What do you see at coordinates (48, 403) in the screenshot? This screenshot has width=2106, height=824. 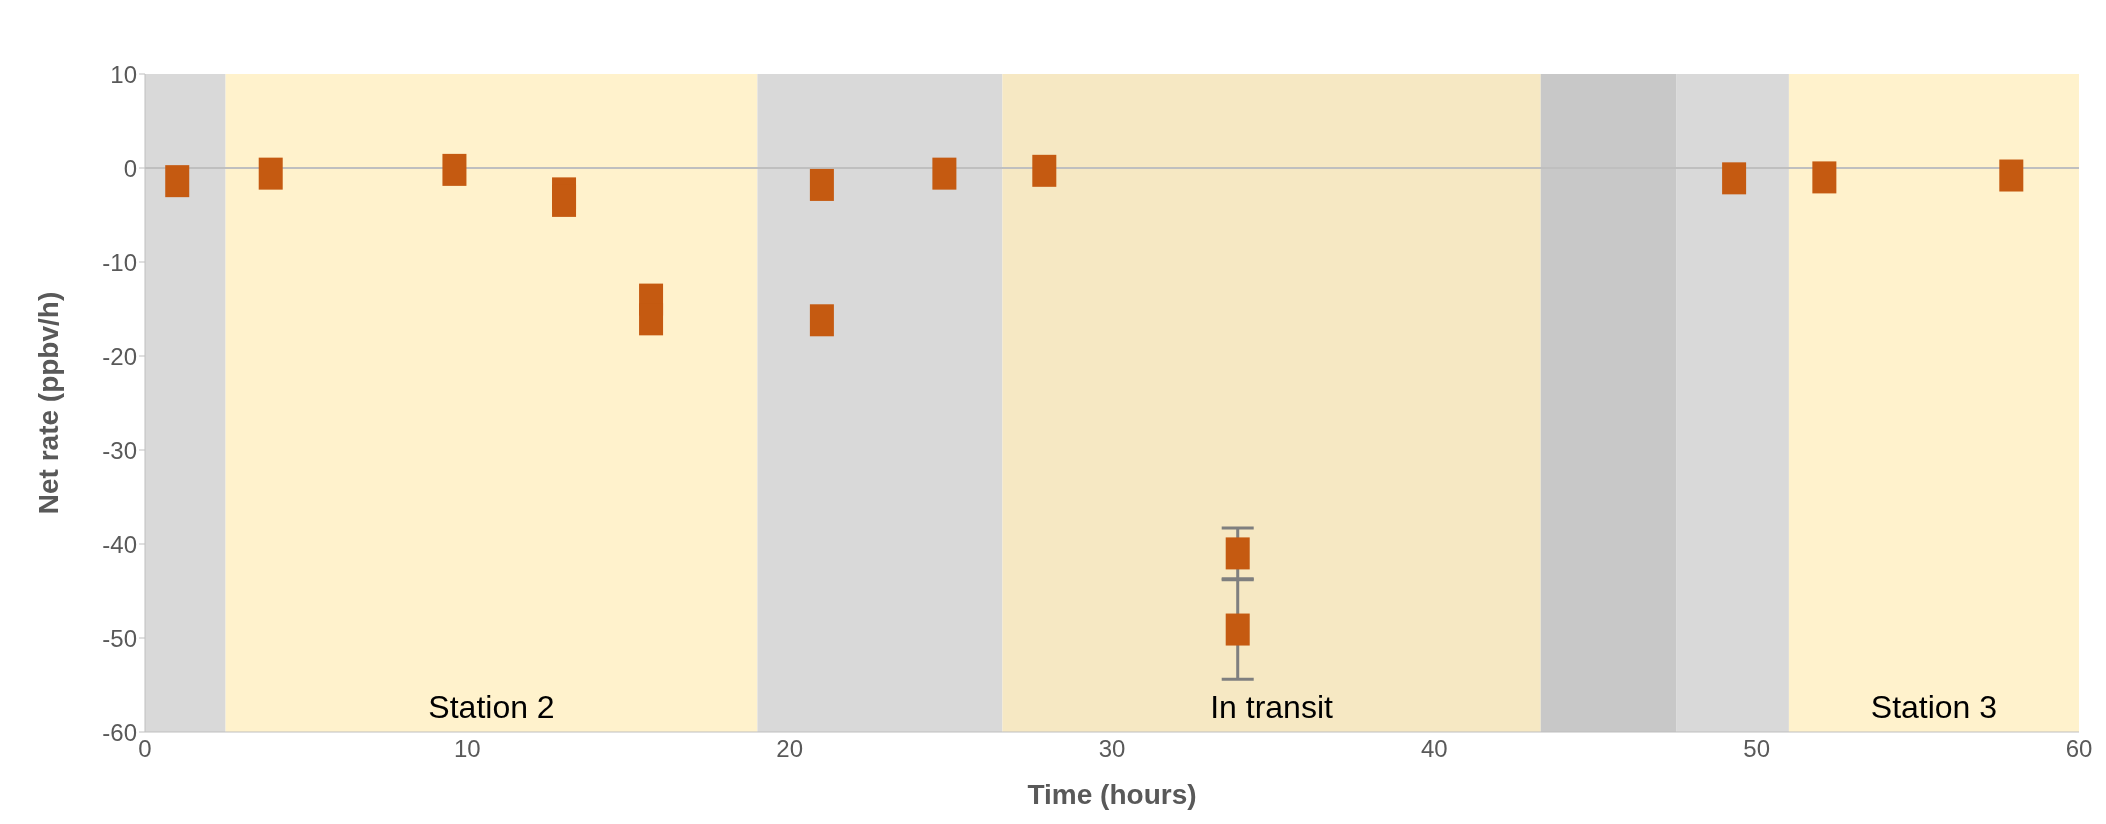 I see `y-axis-title: Net rate (ppbv/h)` at bounding box center [48, 403].